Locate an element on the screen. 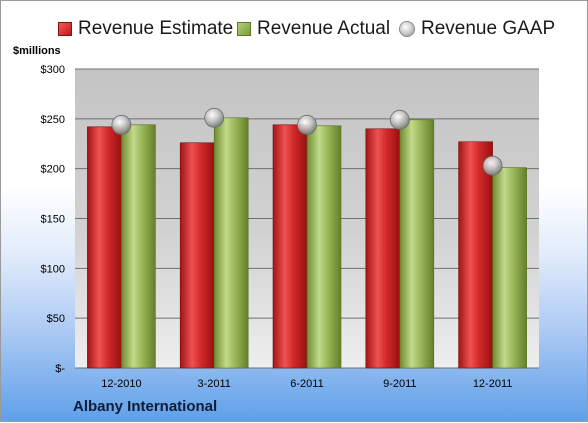 Image resolution: width=588 pixels, height=423 pixels. unit-label: $millions is located at coordinates (37, 51).